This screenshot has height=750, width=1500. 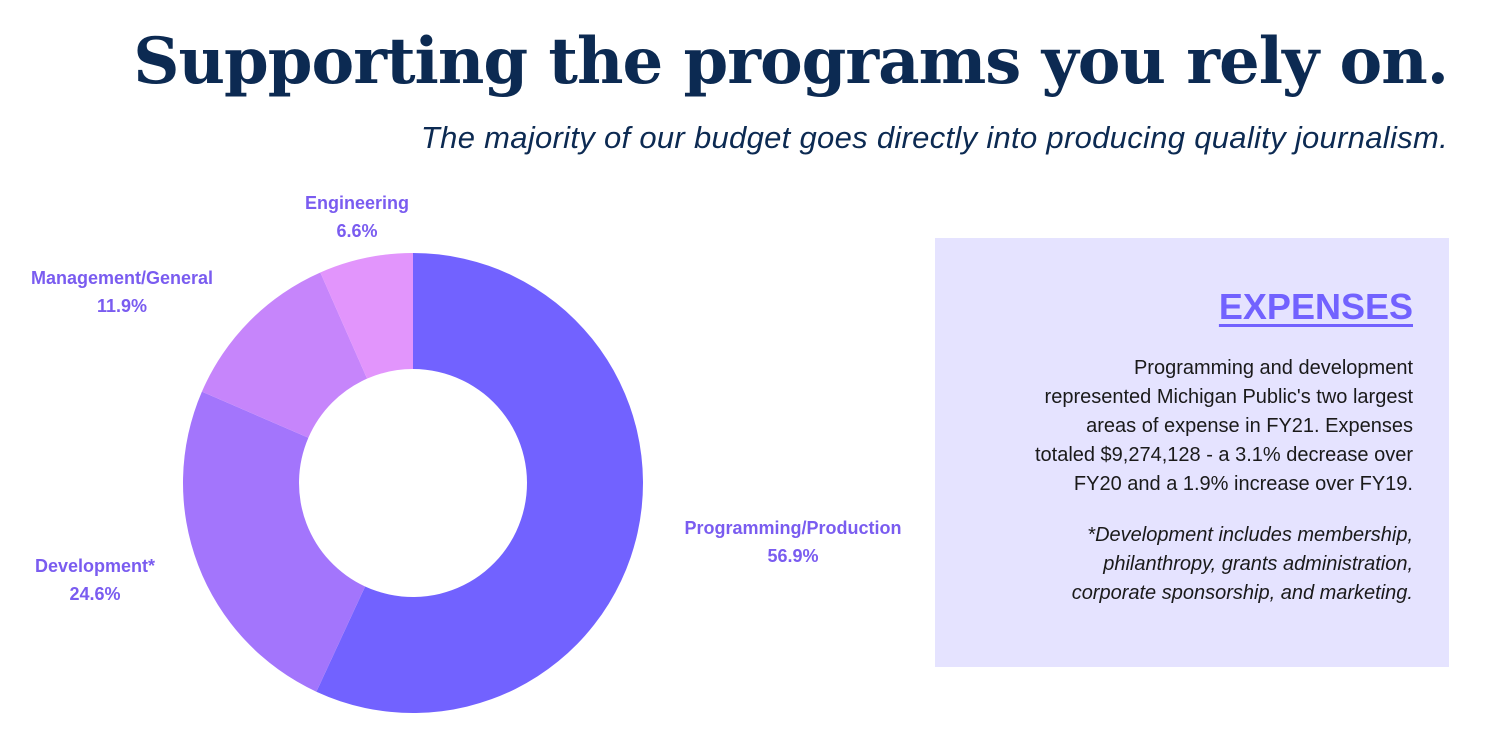 I want to click on slice-value: 56.9%, so click(x=793, y=556).